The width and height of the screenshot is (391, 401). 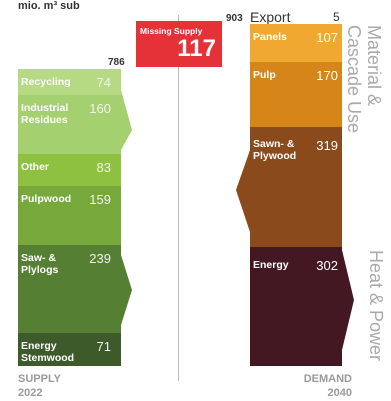 I want to click on demand-arrow-head, so click(x=348, y=300).